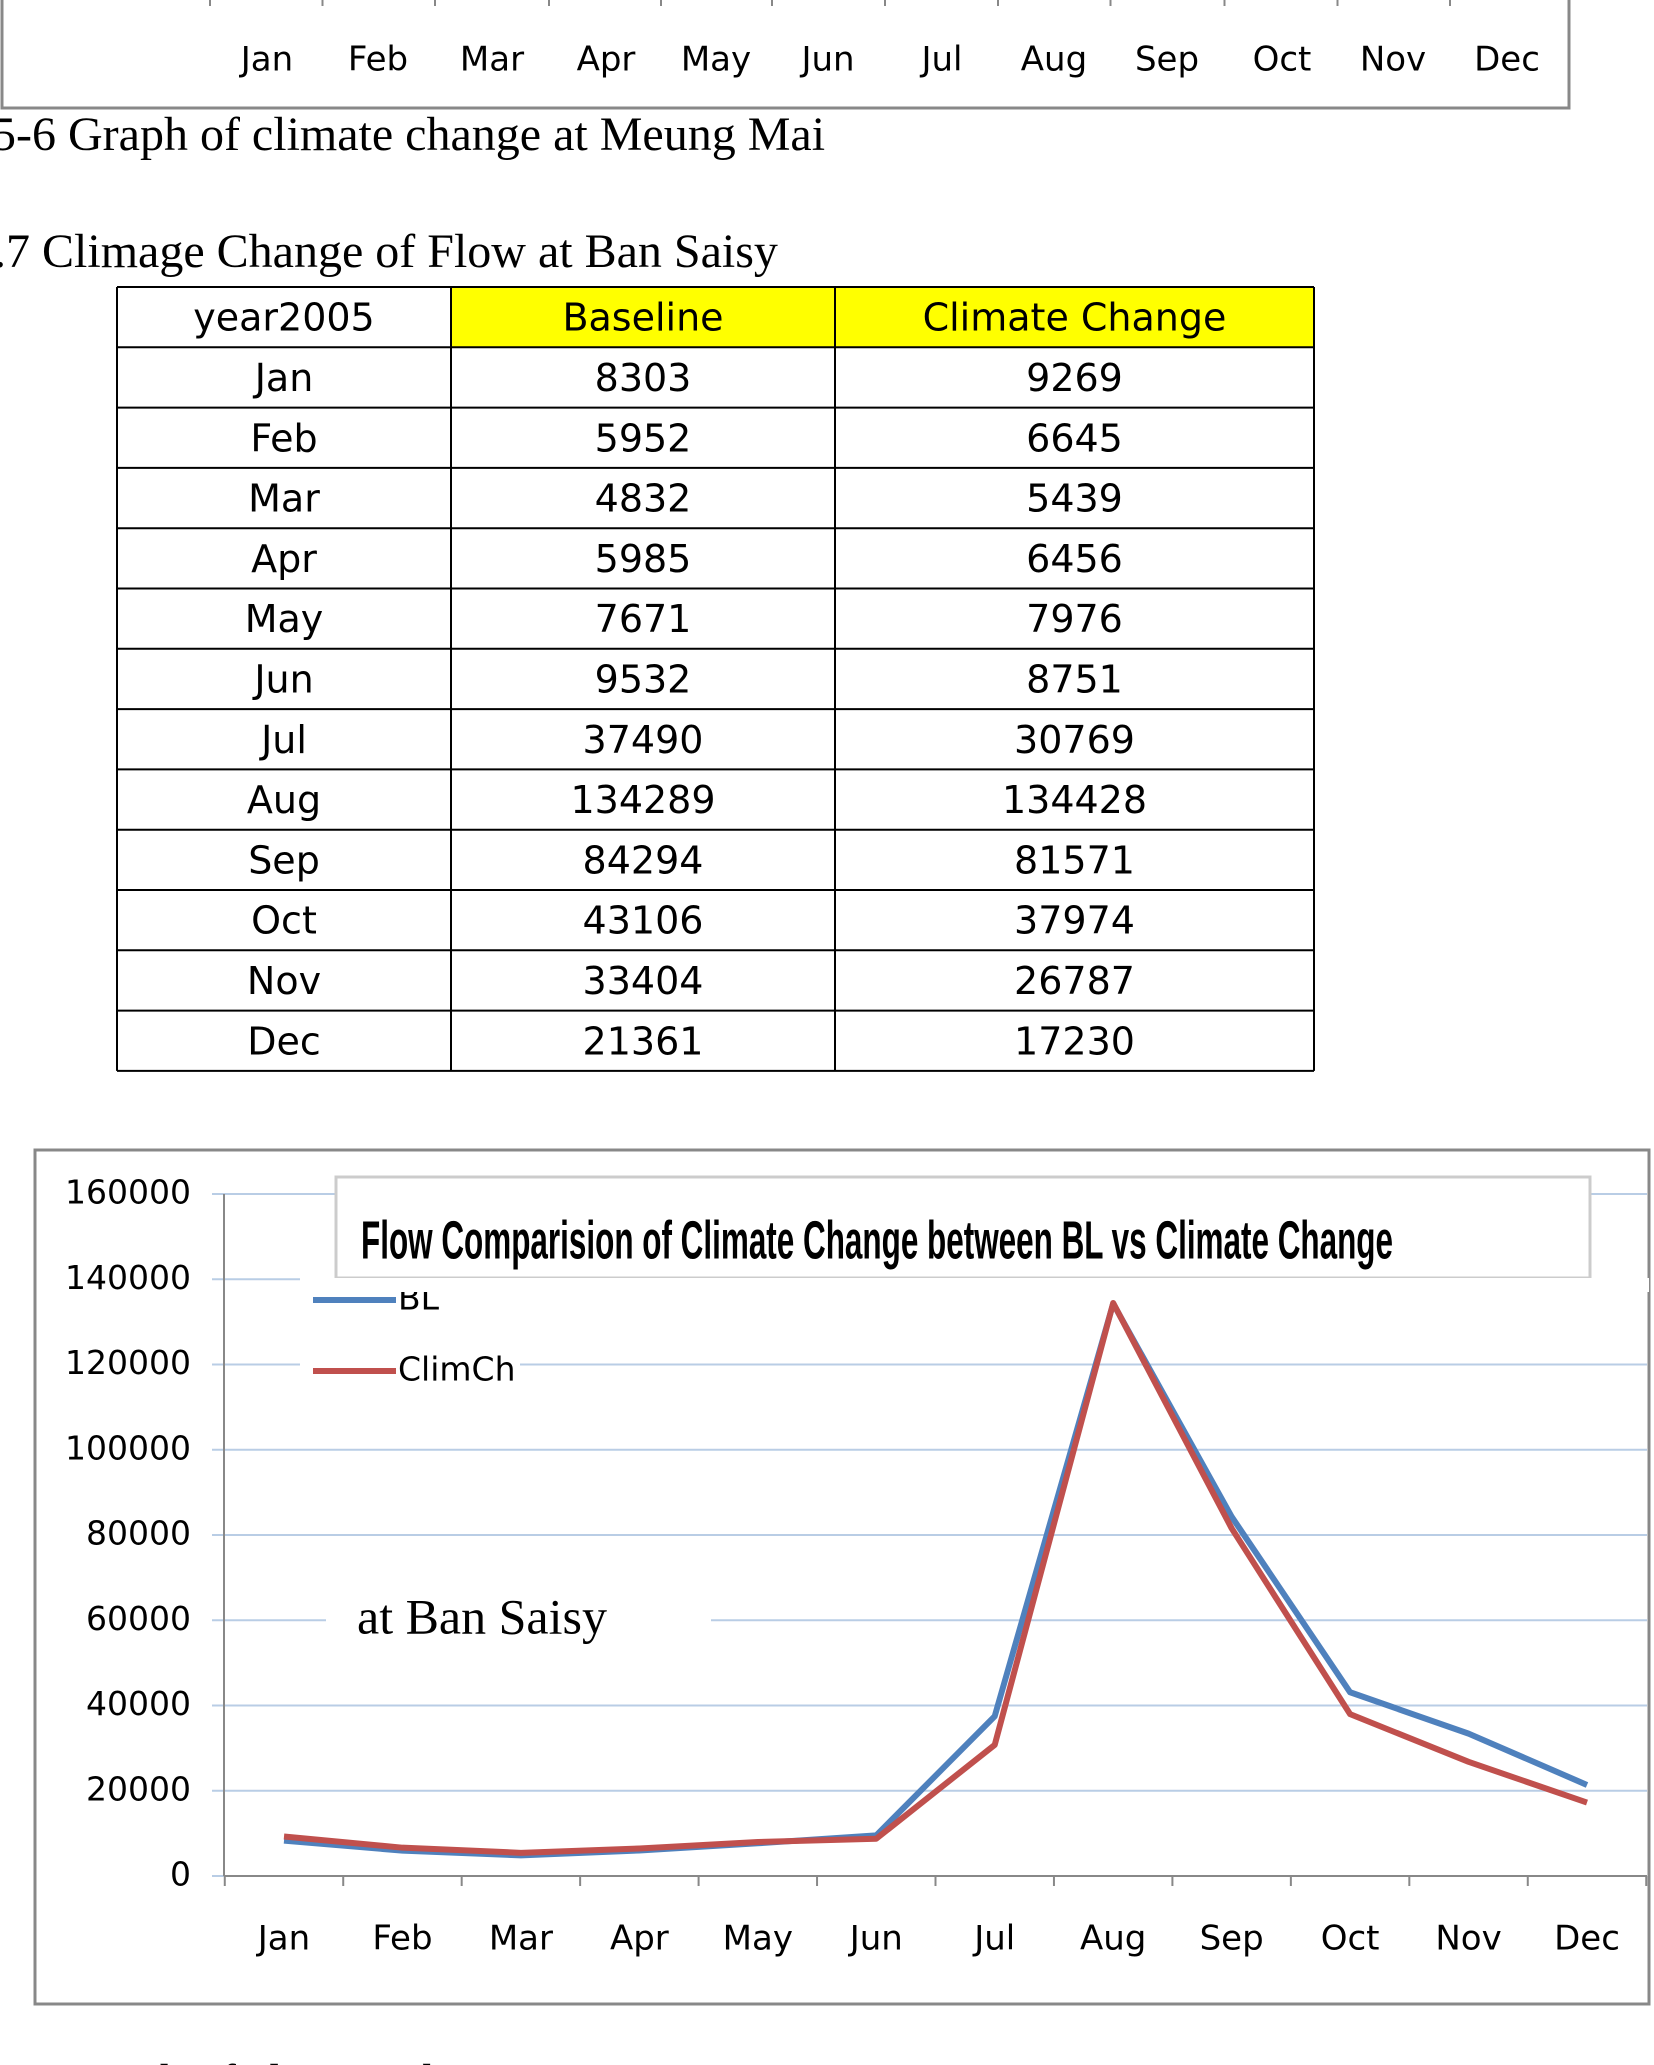 The height and width of the screenshot is (2065, 1654). What do you see at coordinates (643, 378) in the screenshot?
I see `cell-text: 8303` at bounding box center [643, 378].